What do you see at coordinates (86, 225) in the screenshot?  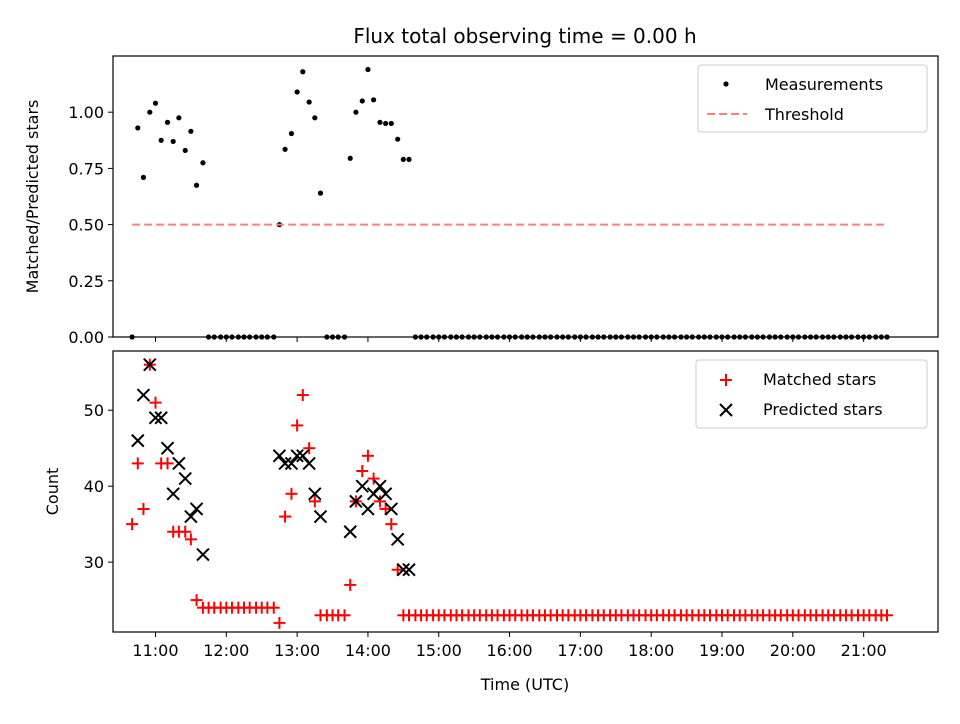 I see `top-y-tick-label: 0.50` at bounding box center [86, 225].